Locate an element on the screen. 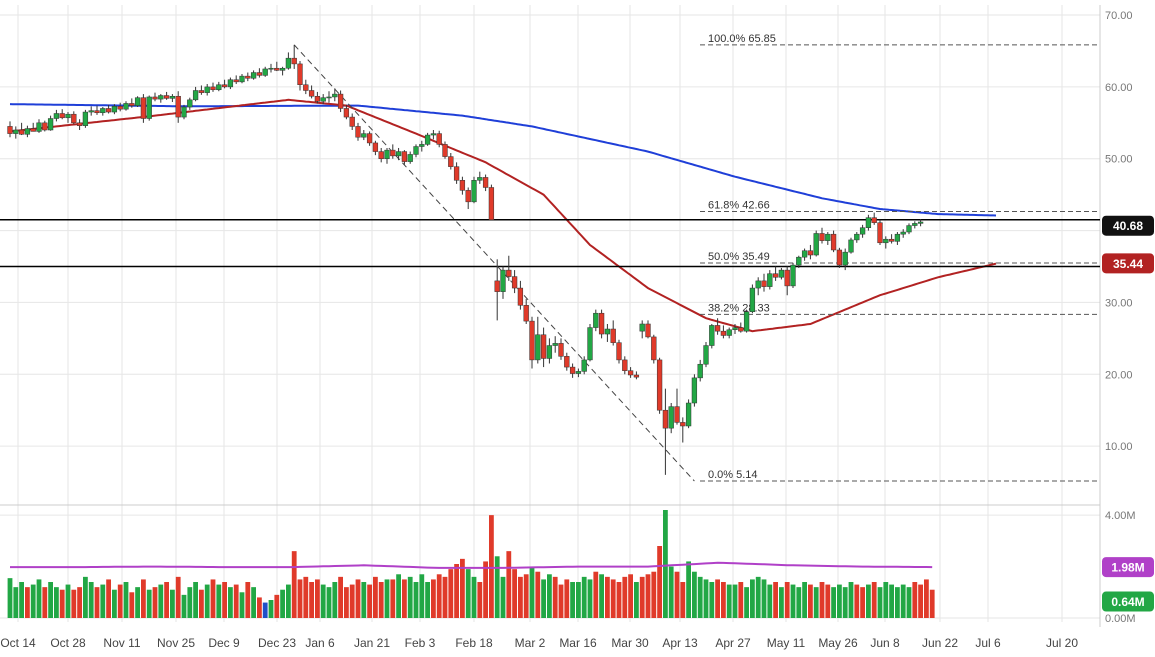 The width and height of the screenshot is (1155, 657). volume-average-line is located at coordinates (471, 565).